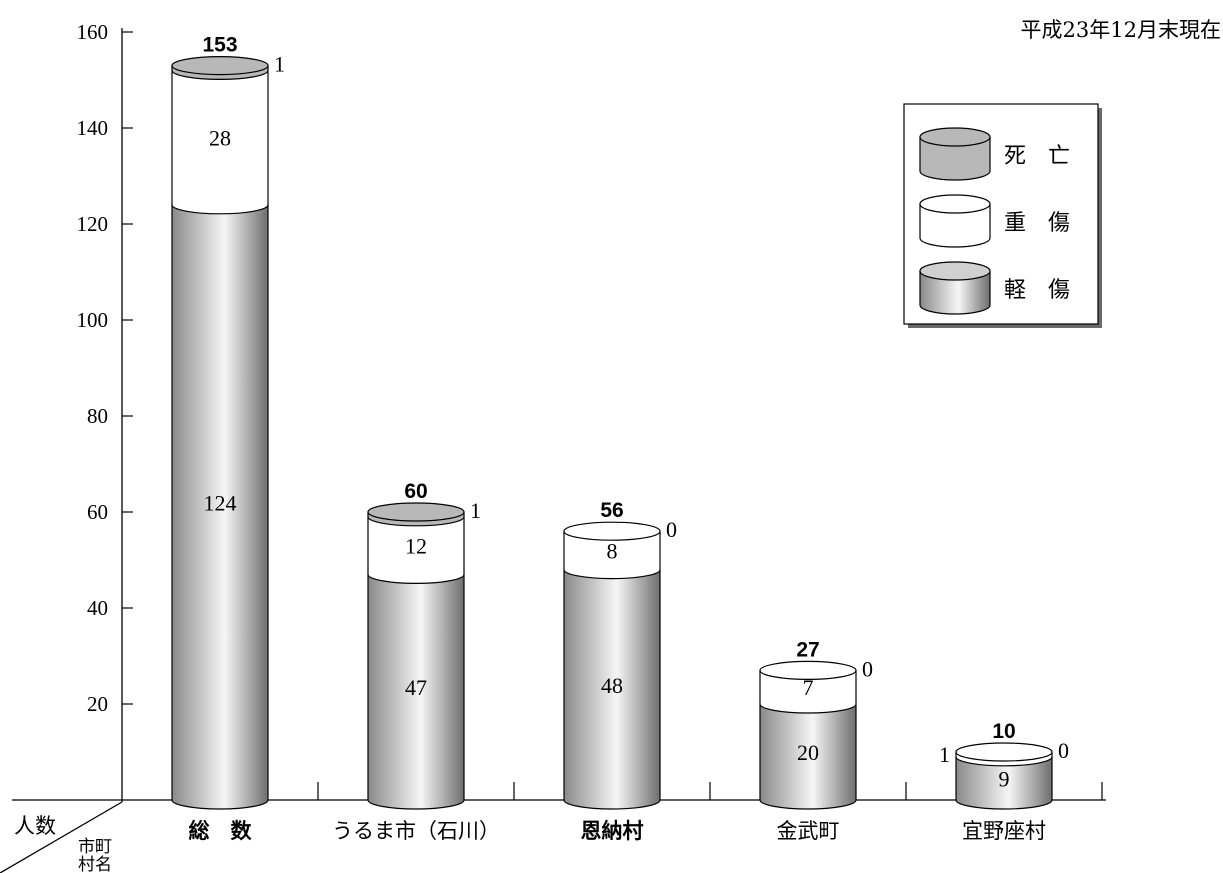 Image resolution: width=1223 pixels, height=873 pixels. I want to click on x-tick-label: 金武町, so click(808, 831).